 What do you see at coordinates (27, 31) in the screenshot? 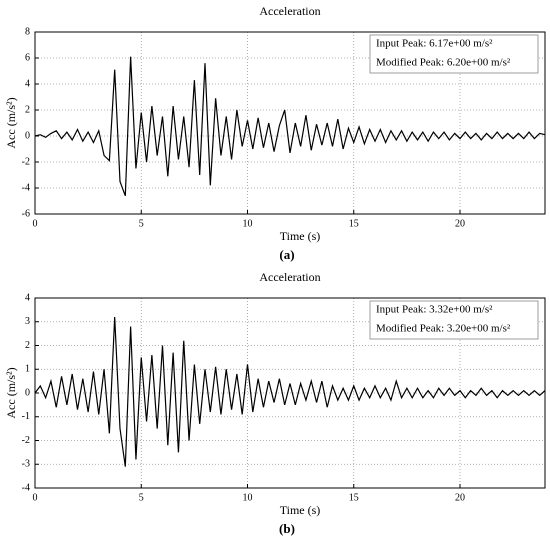
I see `y-tick-label: 8` at bounding box center [27, 31].